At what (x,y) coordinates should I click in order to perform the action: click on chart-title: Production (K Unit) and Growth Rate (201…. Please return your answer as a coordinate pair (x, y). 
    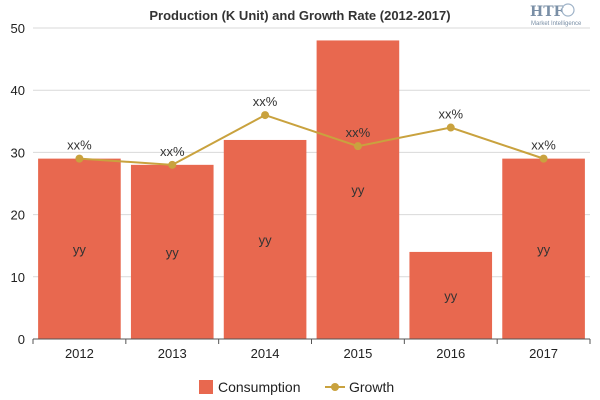
    Looking at the image, I should click on (299, 15).